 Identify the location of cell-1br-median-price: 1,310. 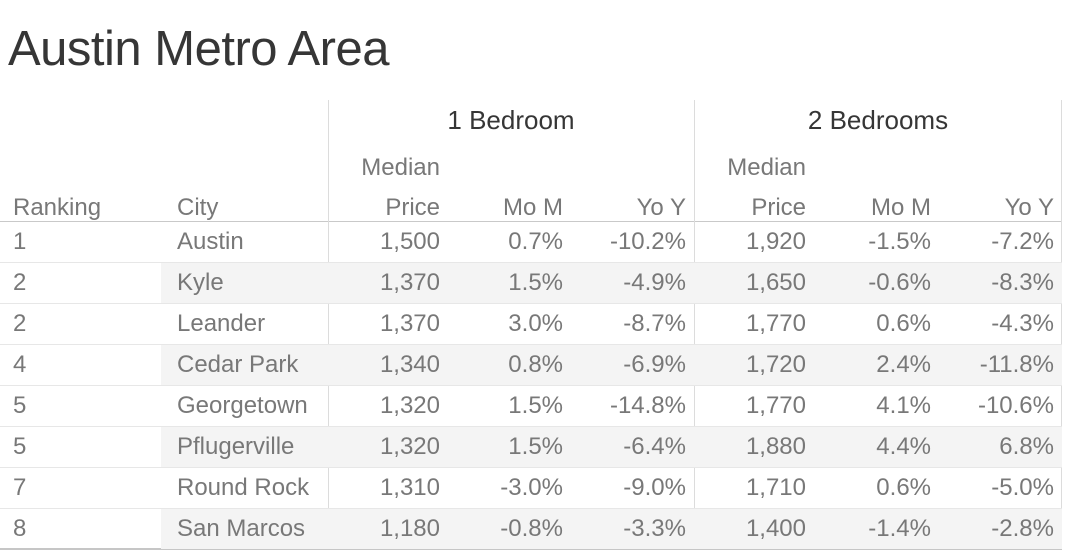
(409, 487).